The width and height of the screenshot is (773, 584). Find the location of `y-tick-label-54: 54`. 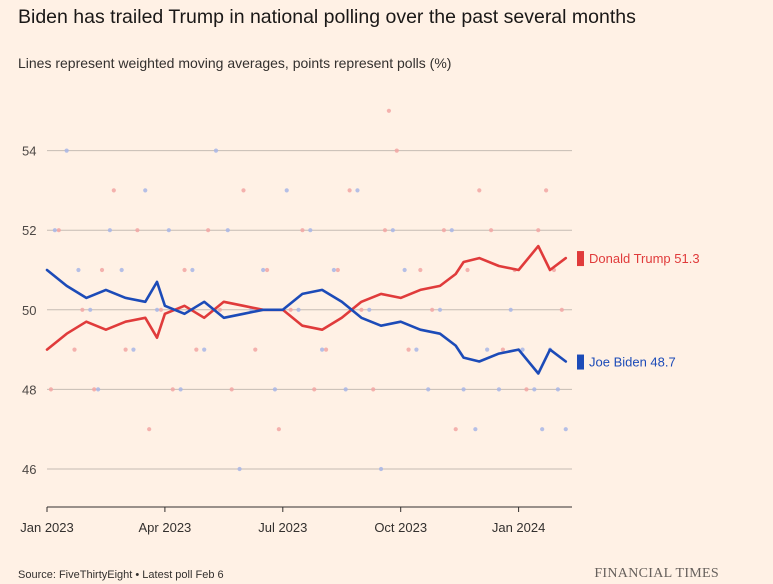

y-tick-label-54: 54 is located at coordinates (29, 151).